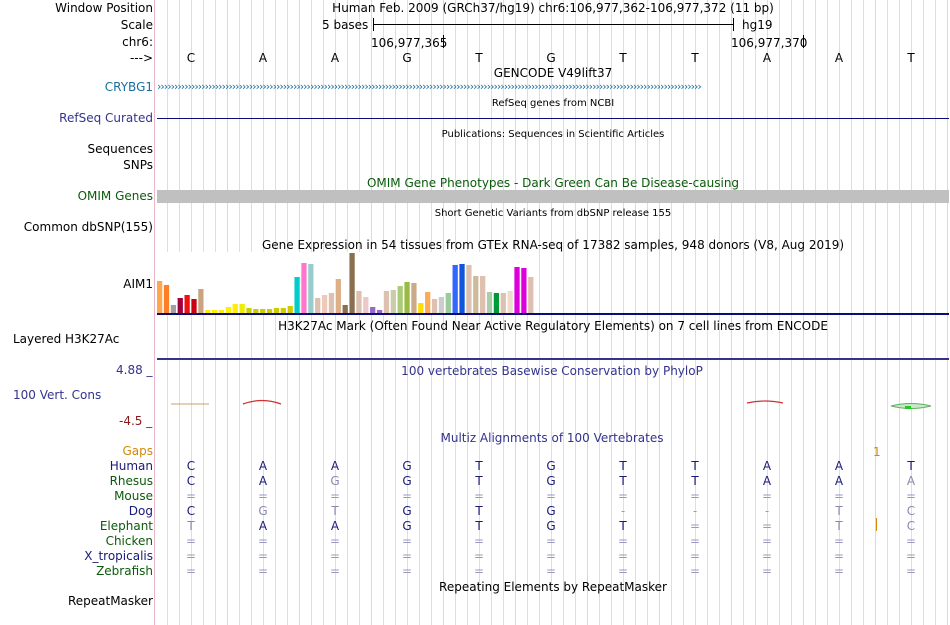  What do you see at coordinates (191, 58) in the screenshot?
I see `sequence-base: C` at bounding box center [191, 58].